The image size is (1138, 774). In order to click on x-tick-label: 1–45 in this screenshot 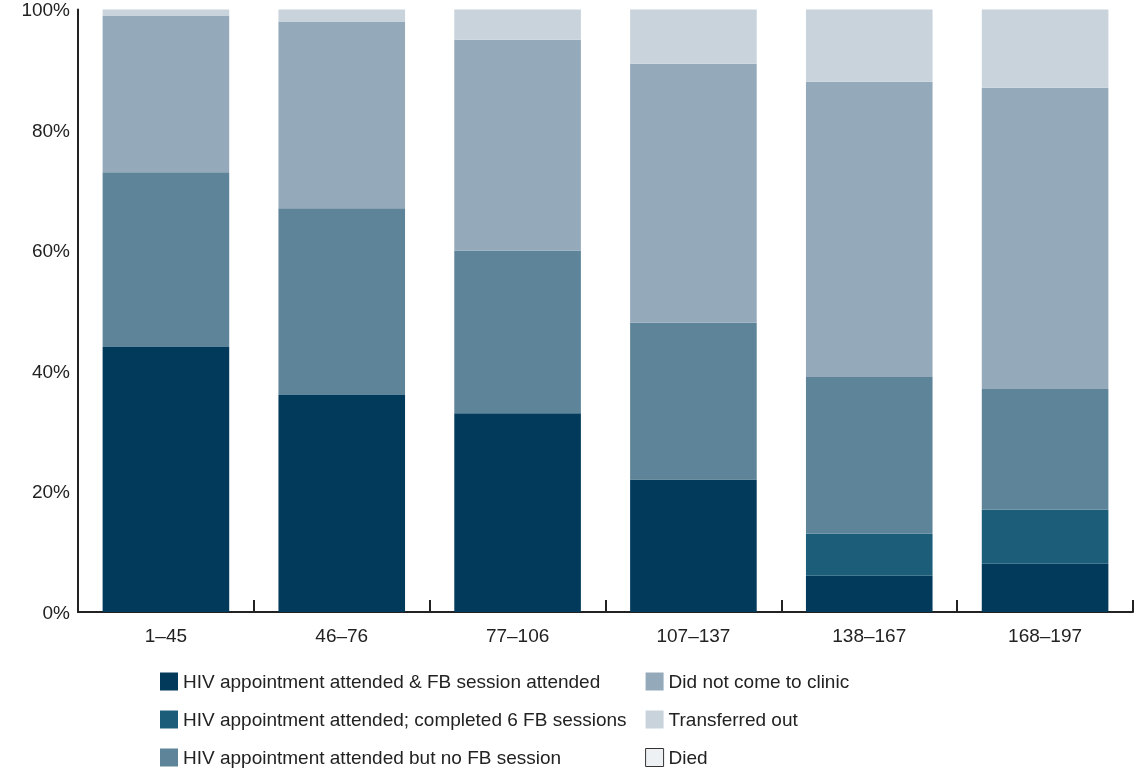, I will do `click(166, 635)`.